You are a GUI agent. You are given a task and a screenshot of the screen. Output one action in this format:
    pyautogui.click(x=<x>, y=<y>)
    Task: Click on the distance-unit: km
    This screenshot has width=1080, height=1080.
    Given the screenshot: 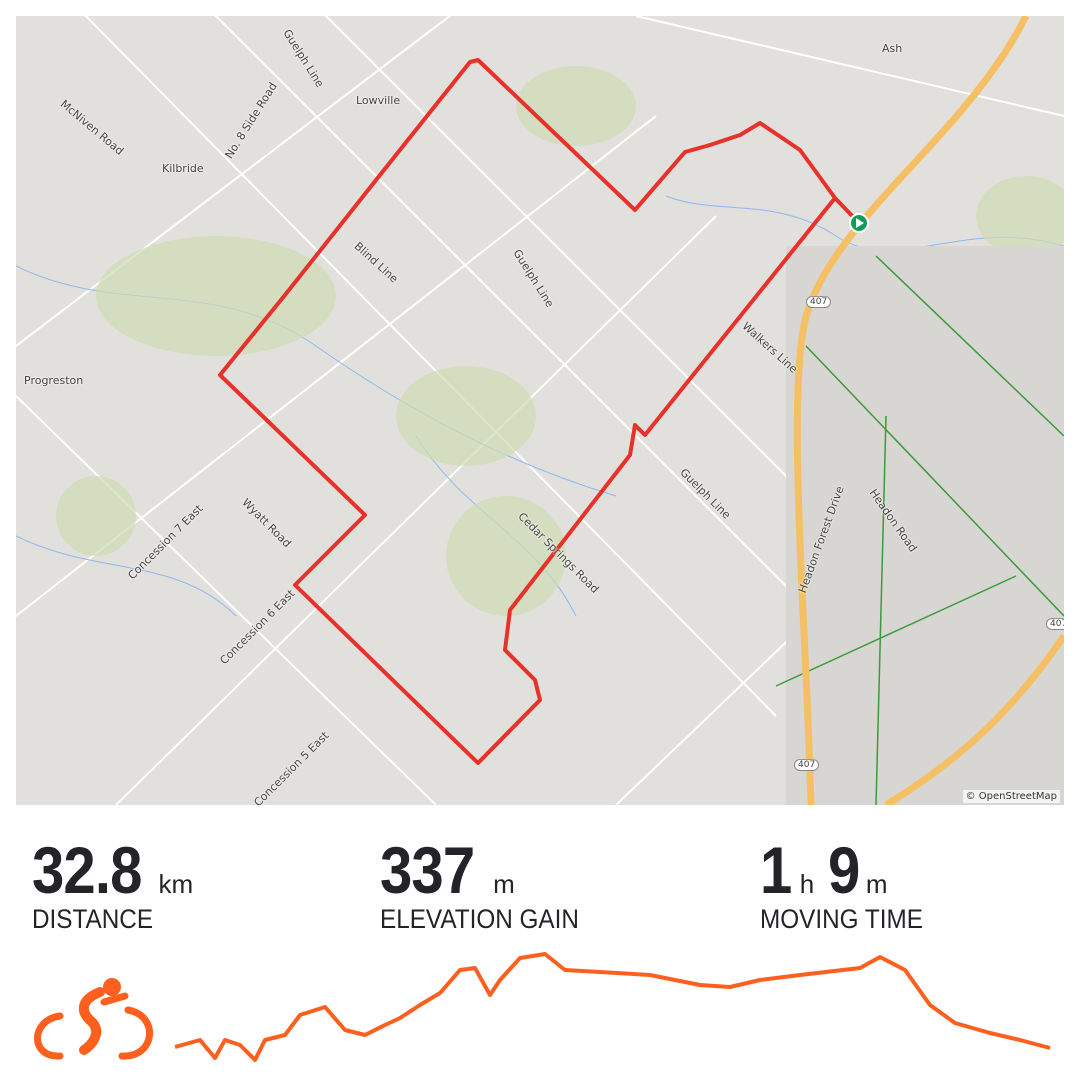 What is the action you would take?
    pyautogui.click(x=176, y=884)
    